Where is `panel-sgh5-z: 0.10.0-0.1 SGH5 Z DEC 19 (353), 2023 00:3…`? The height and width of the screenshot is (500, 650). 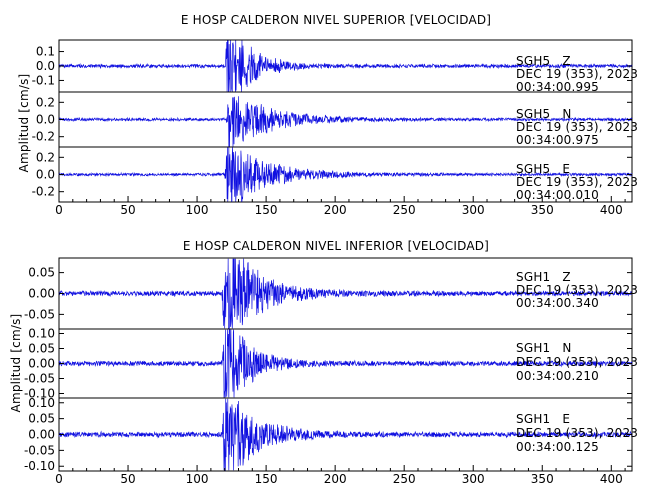
panel-sgh5-z: 0.10.0-0.1 SGH5 Z DEC 19 (353), 2023 00:3… is located at coordinates (335, 66).